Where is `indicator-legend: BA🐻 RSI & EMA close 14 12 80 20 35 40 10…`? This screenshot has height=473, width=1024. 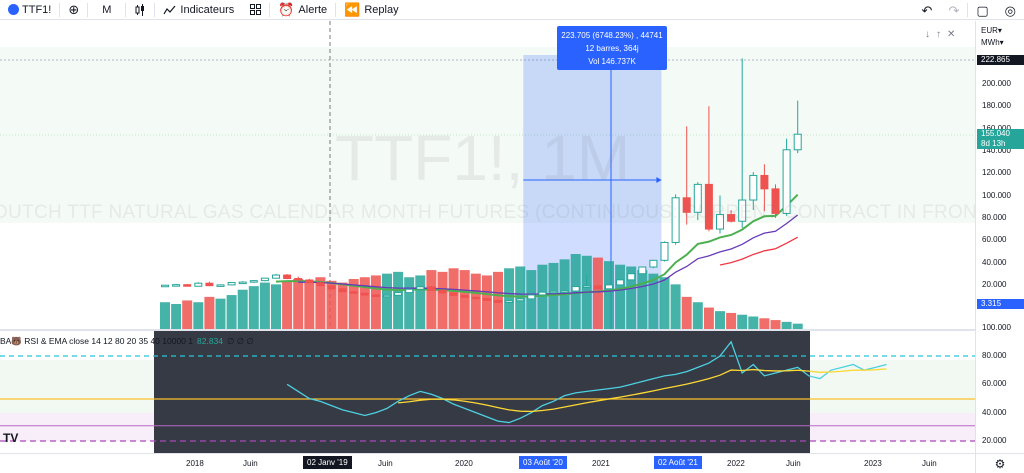 indicator-legend: BA🐻 RSI & EMA close 14 12 80 20 35 40 10… is located at coordinates (127, 341).